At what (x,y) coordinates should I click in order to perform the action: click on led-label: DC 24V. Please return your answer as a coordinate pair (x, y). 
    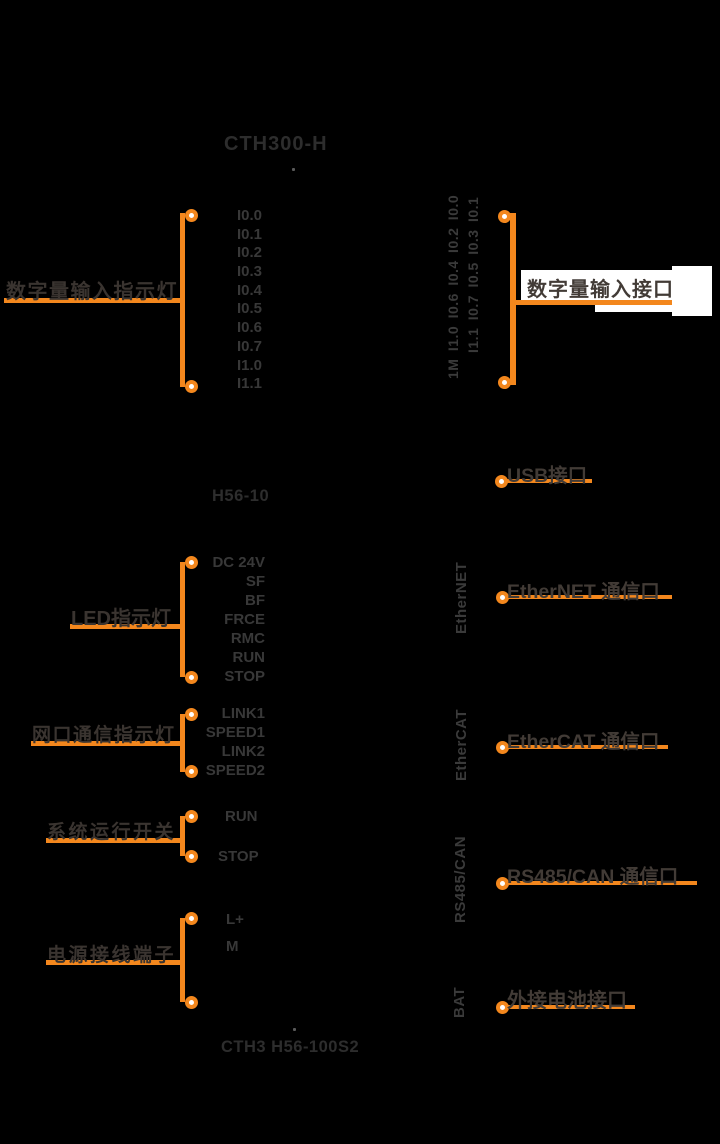
    Looking at the image, I should click on (238, 562).